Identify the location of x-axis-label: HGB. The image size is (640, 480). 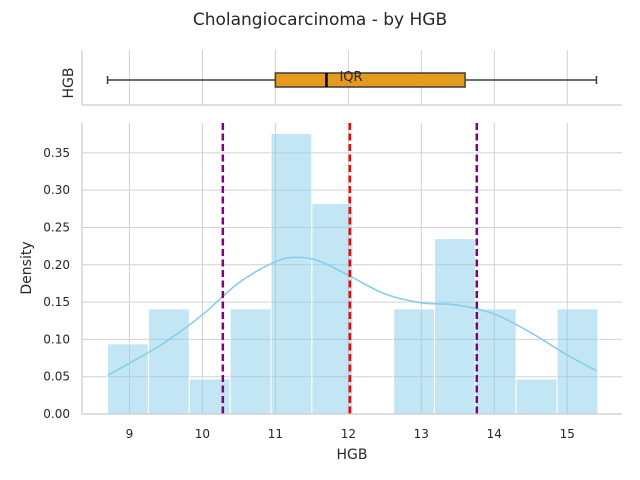
(352, 455).